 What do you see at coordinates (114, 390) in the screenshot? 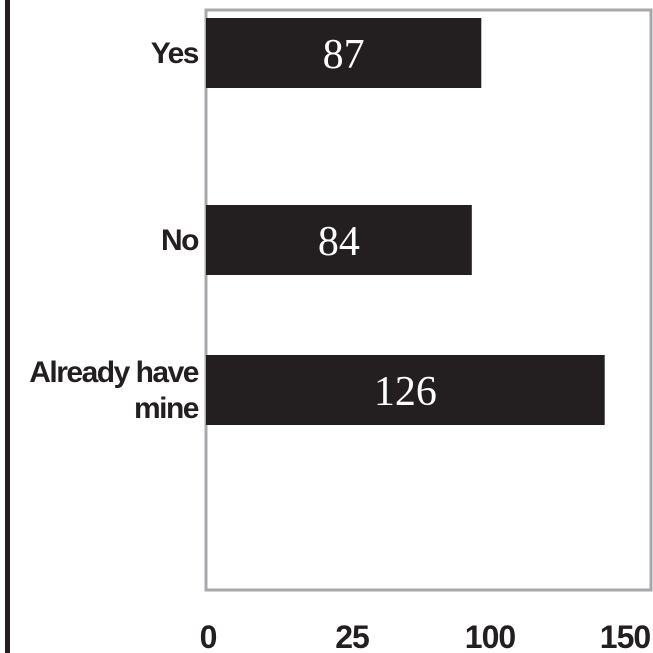
I see `category-label: Already have mine` at bounding box center [114, 390].